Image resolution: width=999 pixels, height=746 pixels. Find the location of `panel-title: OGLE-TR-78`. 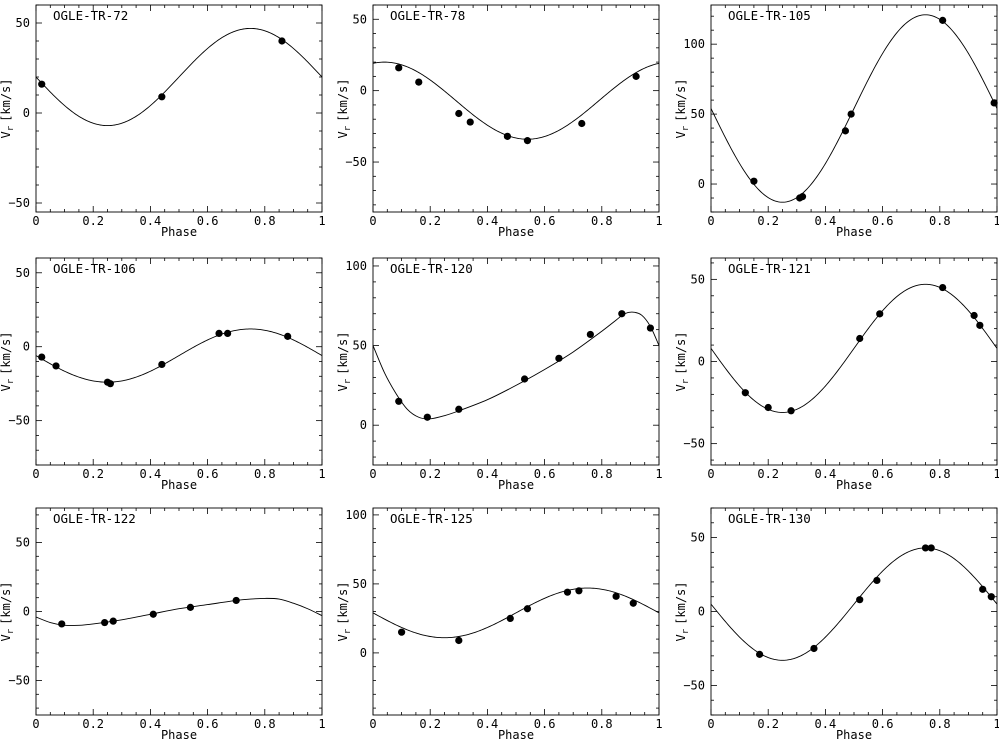

panel-title: OGLE-TR-78 is located at coordinates (427, 15).